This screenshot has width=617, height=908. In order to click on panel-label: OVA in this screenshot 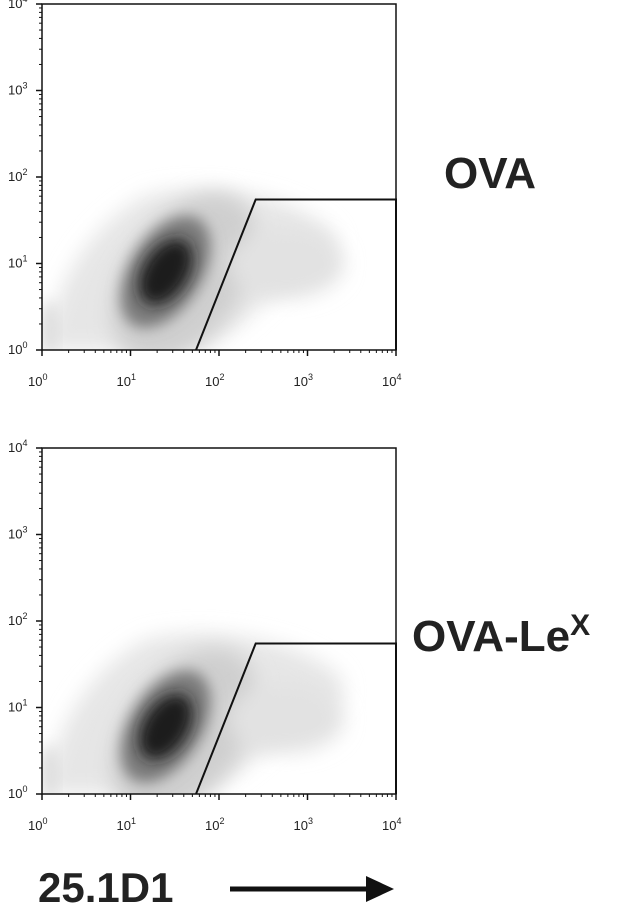, I will do `click(490, 173)`.